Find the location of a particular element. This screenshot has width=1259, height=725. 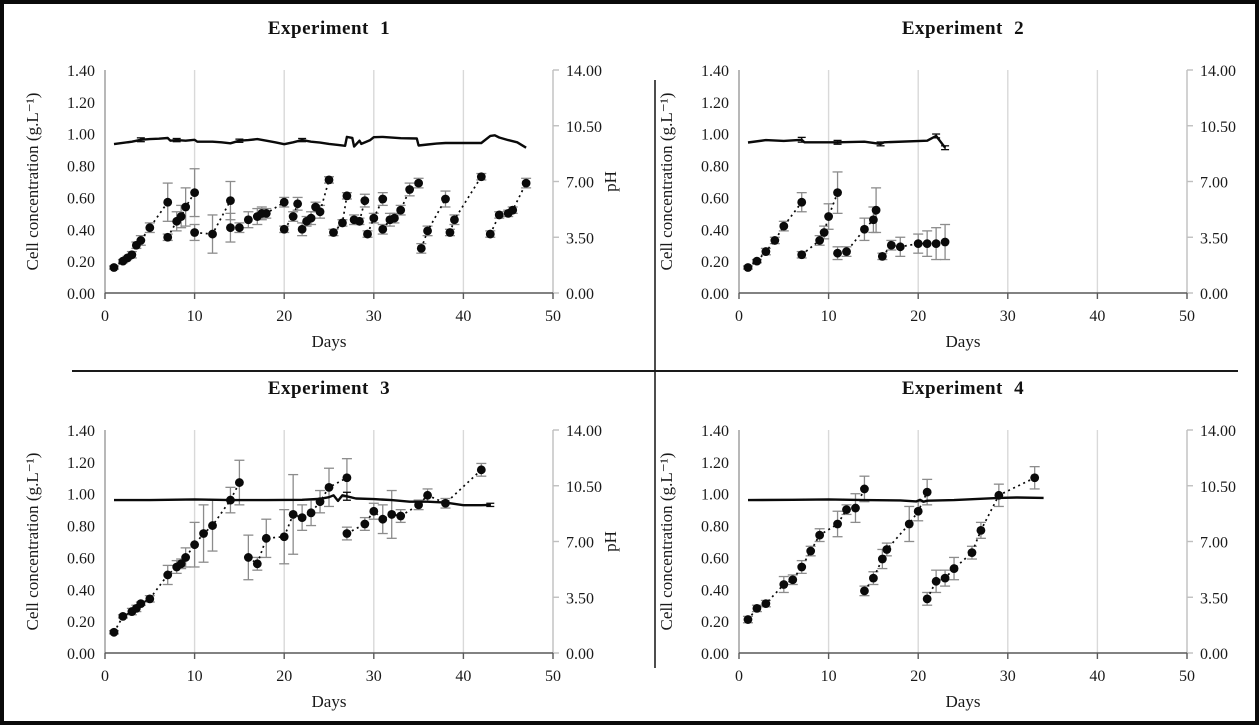

panel-title: Experiment 3 is located at coordinates (329, 388).